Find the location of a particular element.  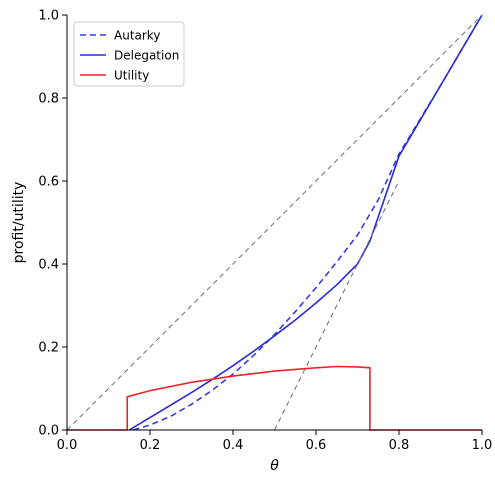

y-tick-label: 1.0 is located at coordinates (48, 16).